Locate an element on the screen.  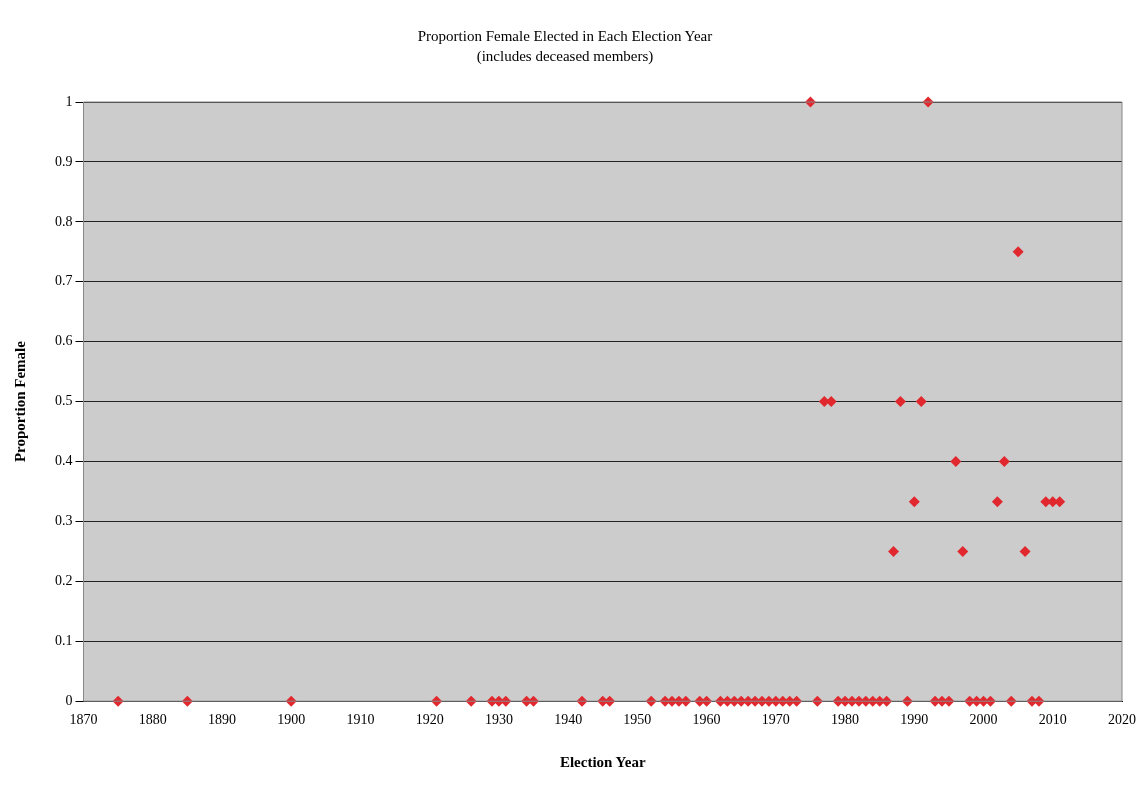
y-tick-label: 0.7 is located at coordinates (64, 281).